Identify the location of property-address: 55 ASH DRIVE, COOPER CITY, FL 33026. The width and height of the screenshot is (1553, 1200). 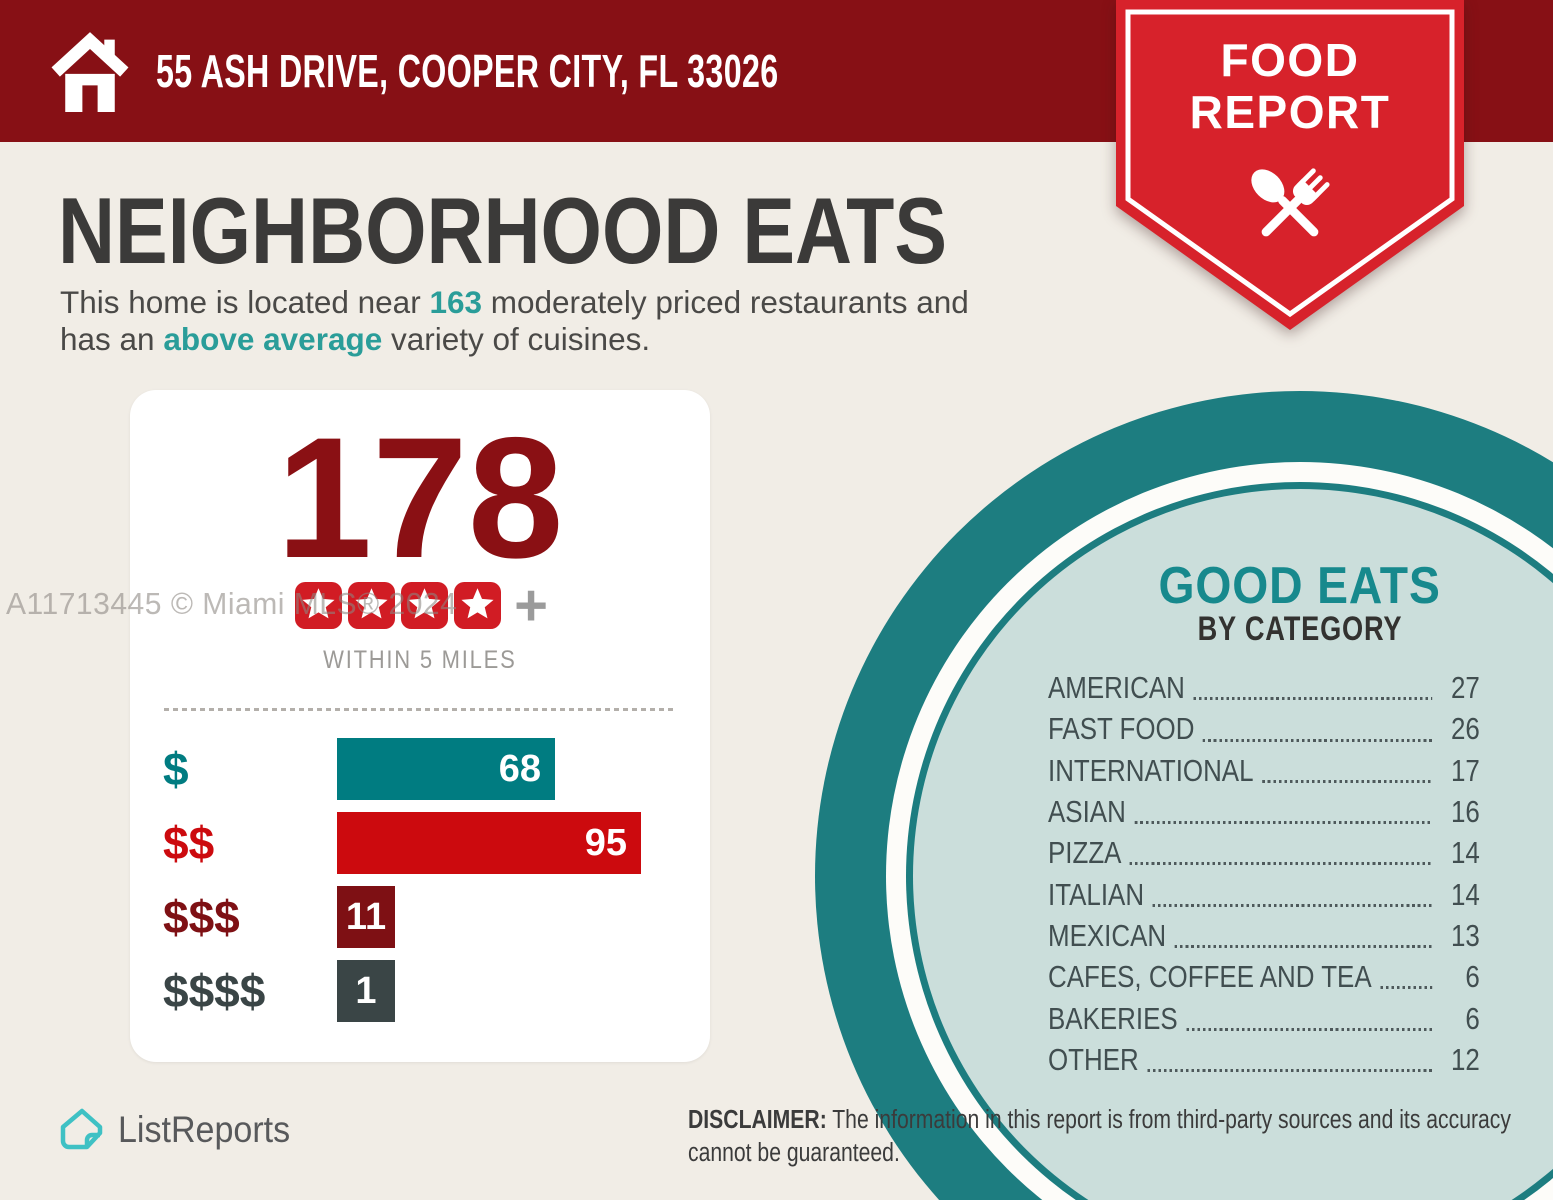
(467, 71).